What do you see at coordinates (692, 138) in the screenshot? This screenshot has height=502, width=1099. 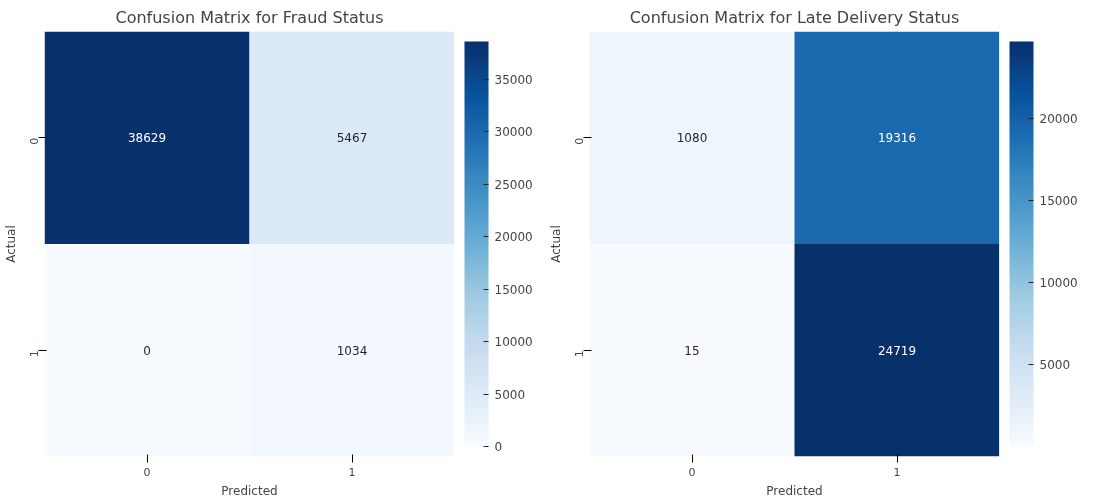 I see `data-label: 1080` at bounding box center [692, 138].